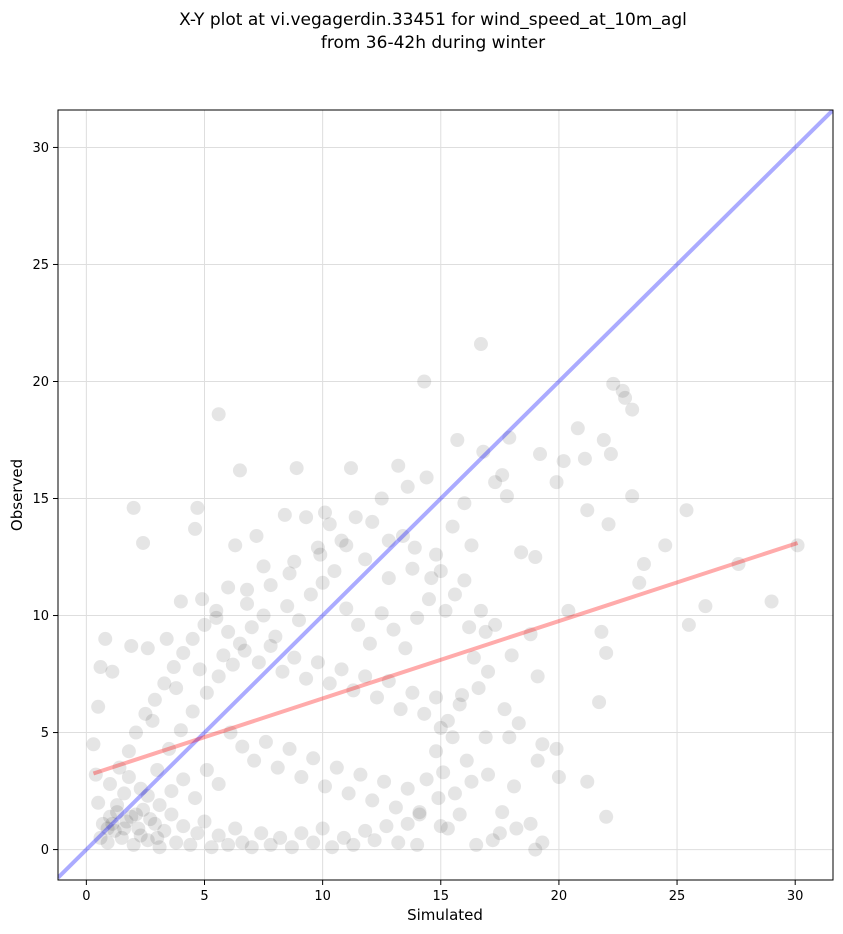 The height and width of the screenshot is (934, 843). Describe the element at coordinates (559, 896) in the screenshot. I see `x-tick-label: 20` at that location.